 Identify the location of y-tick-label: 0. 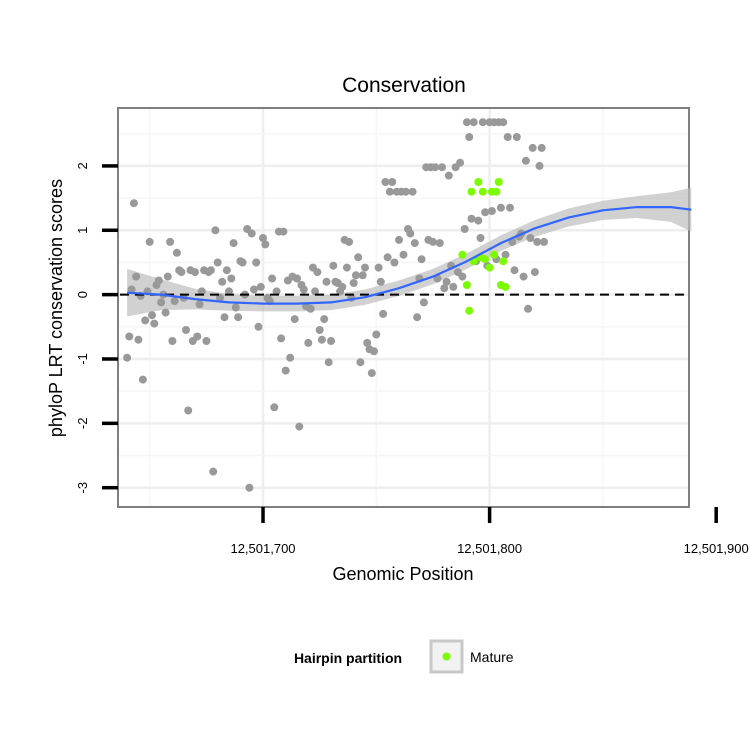
(82, 294).